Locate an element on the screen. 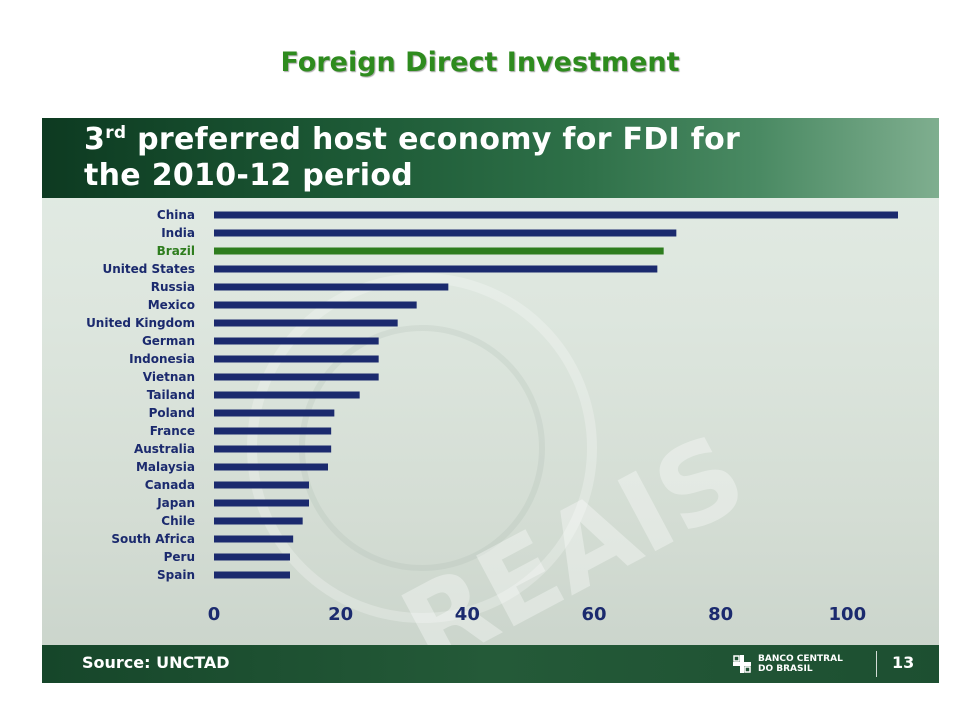  bank-name: BANCO CENTRAL DO BRASIL is located at coordinates (800, 664).